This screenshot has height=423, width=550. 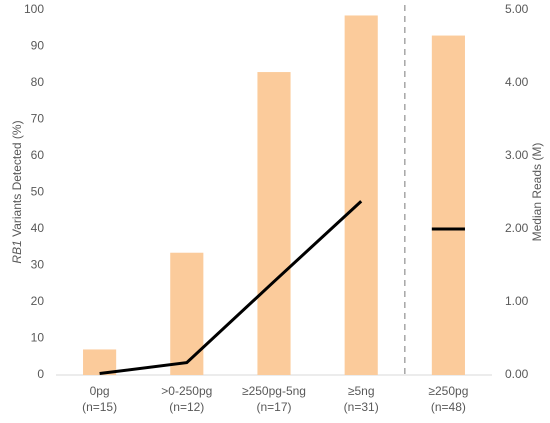 I want to click on y2-tick-label: 0.00, so click(x=517, y=374).